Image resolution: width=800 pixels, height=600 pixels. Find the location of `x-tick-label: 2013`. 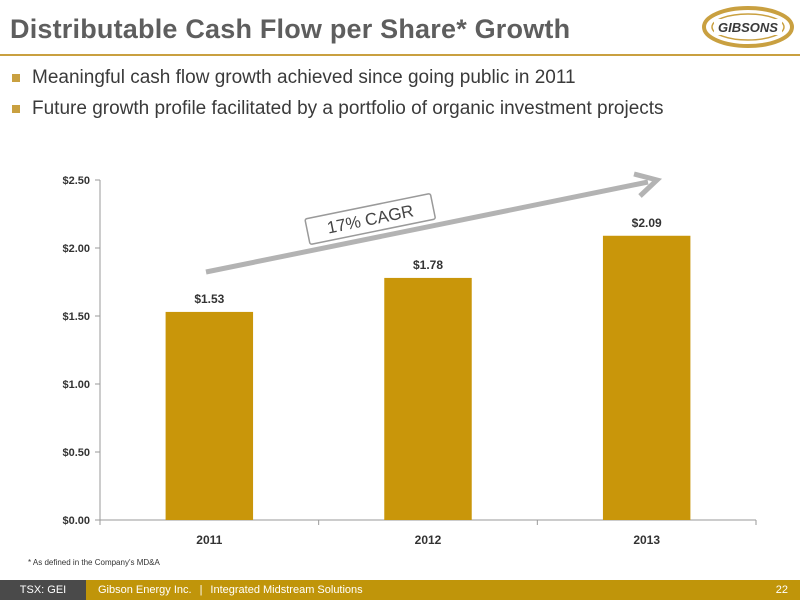

x-tick-label: 2013 is located at coordinates (646, 540).